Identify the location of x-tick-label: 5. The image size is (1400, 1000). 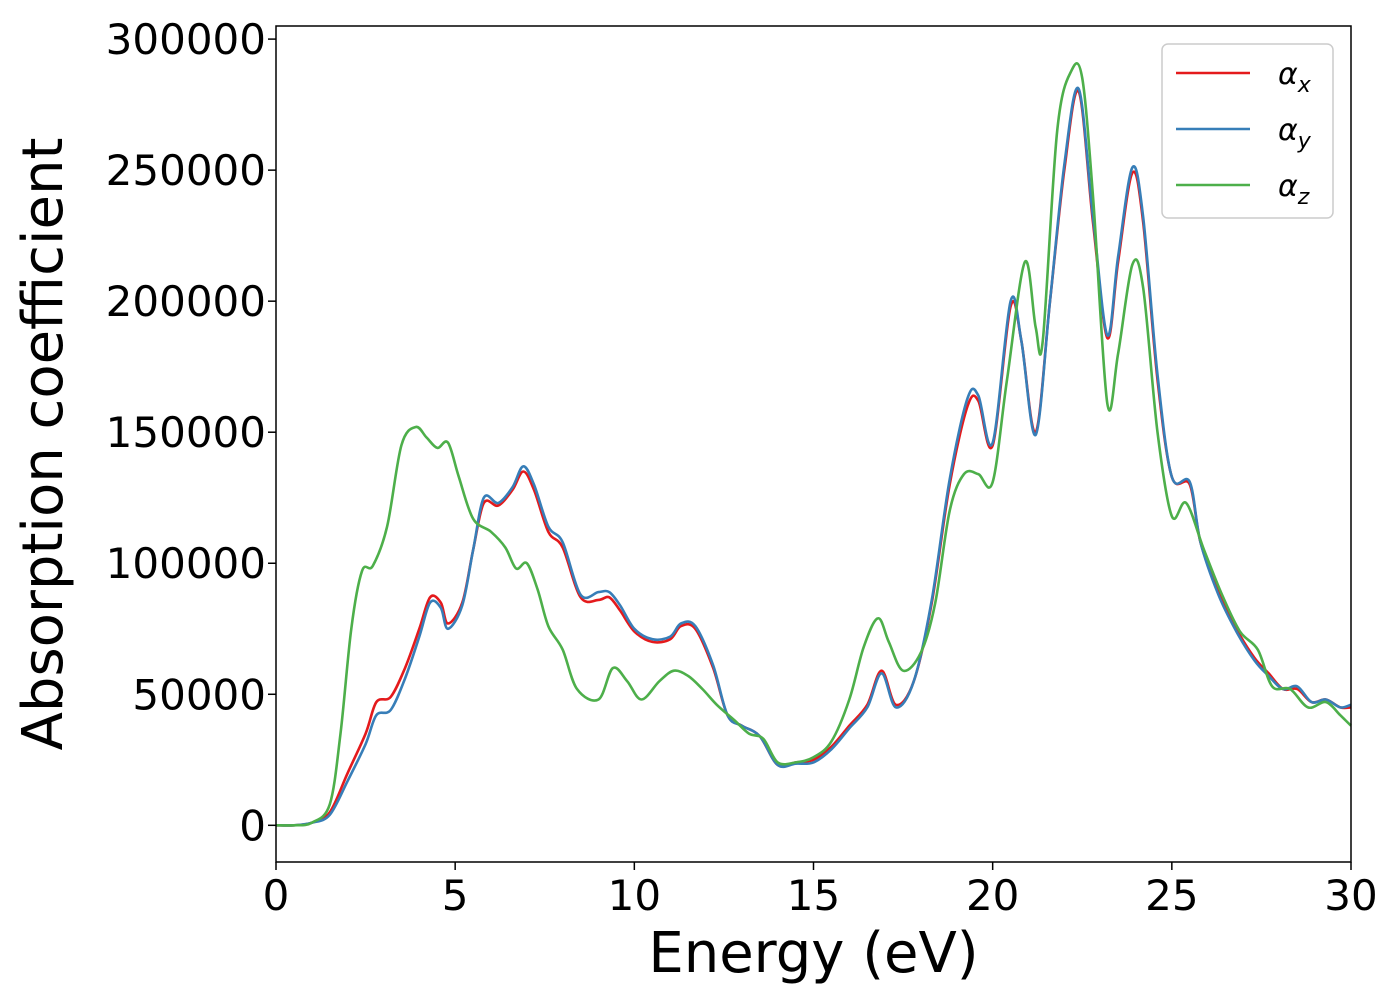
(455, 895).